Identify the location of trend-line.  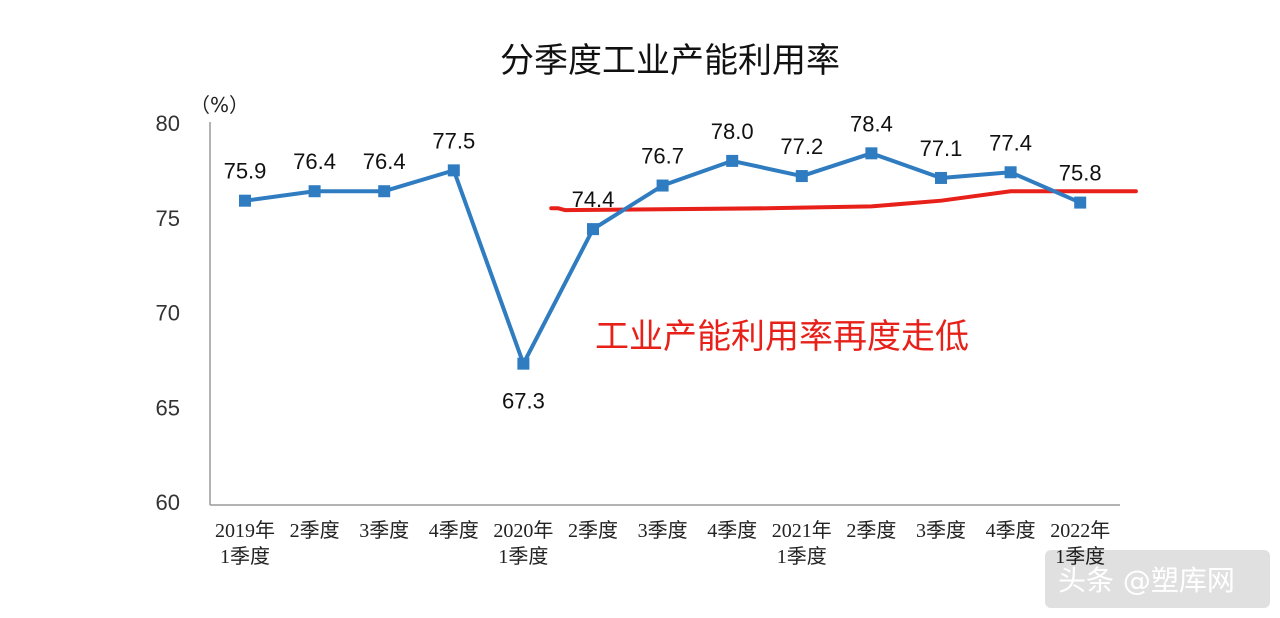
(843, 201).